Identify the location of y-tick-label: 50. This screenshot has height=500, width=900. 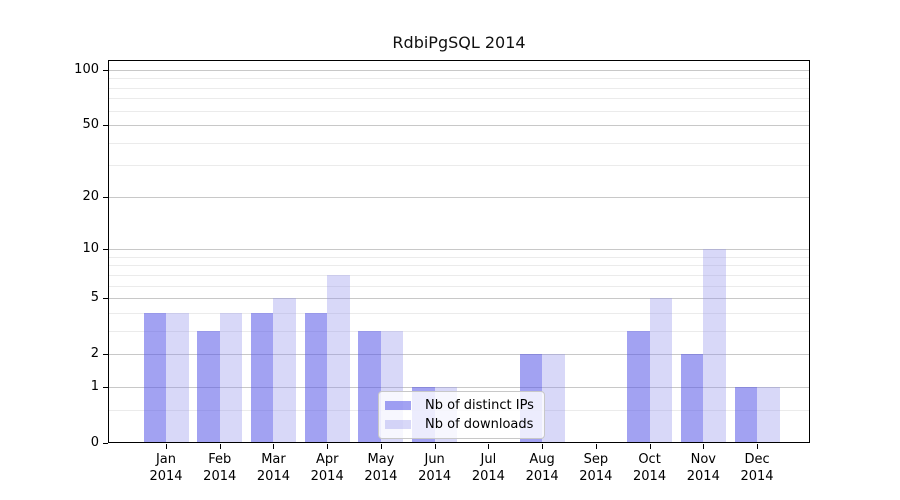
(90, 124).